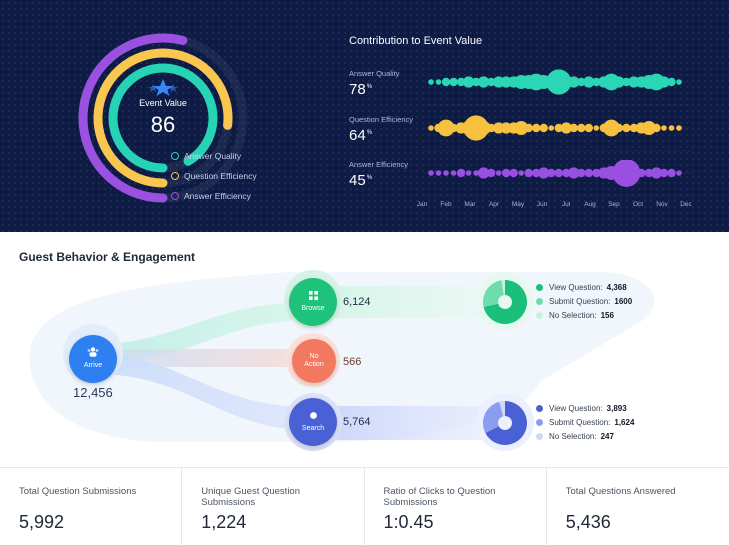 This screenshot has height=545, width=729. I want to click on browse-submit-question: Submit Question: 1600, so click(584, 301).